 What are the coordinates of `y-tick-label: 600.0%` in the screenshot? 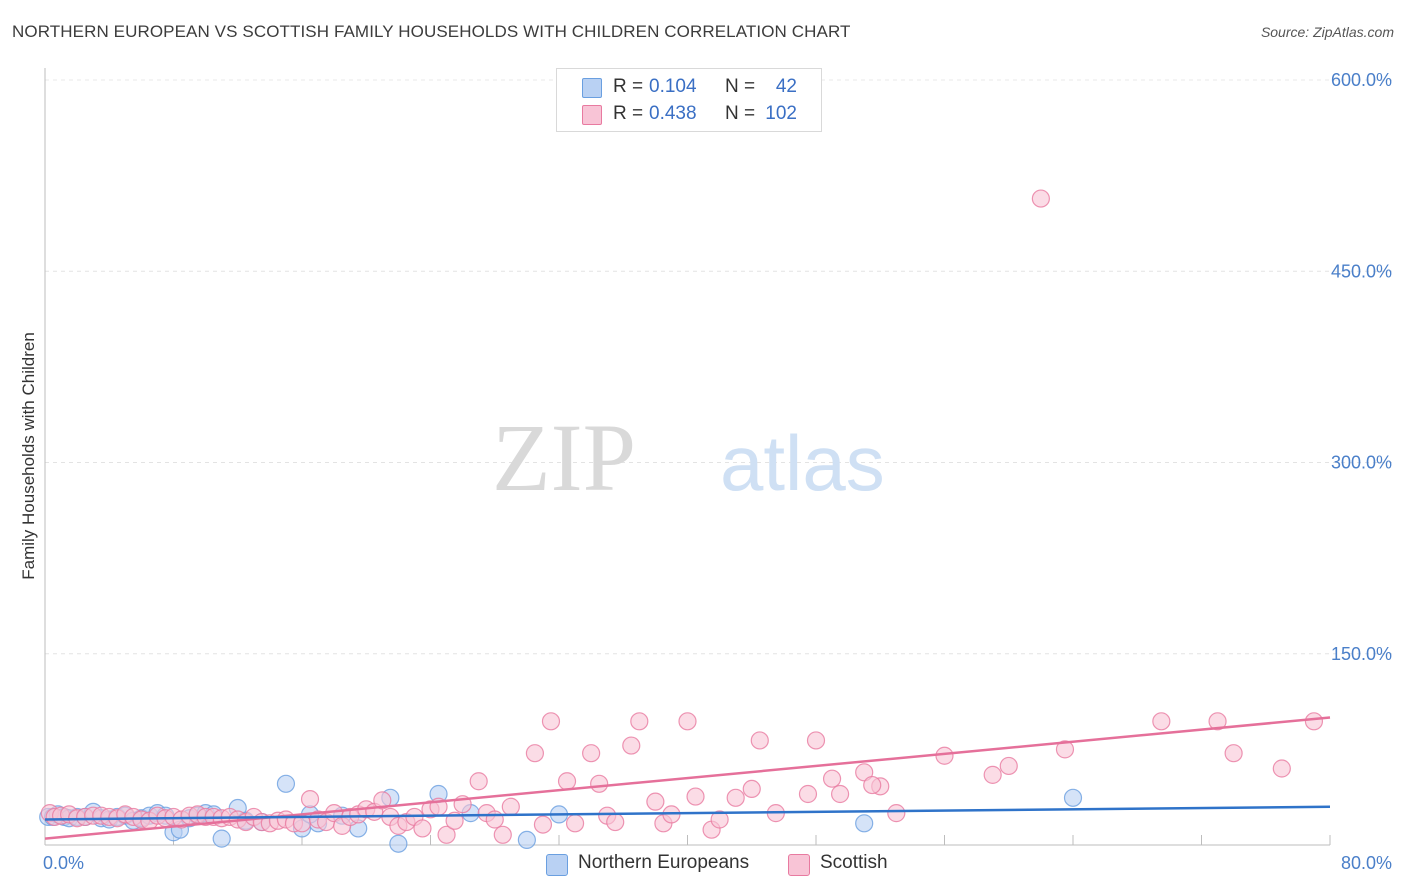 It's located at (1361, 80).